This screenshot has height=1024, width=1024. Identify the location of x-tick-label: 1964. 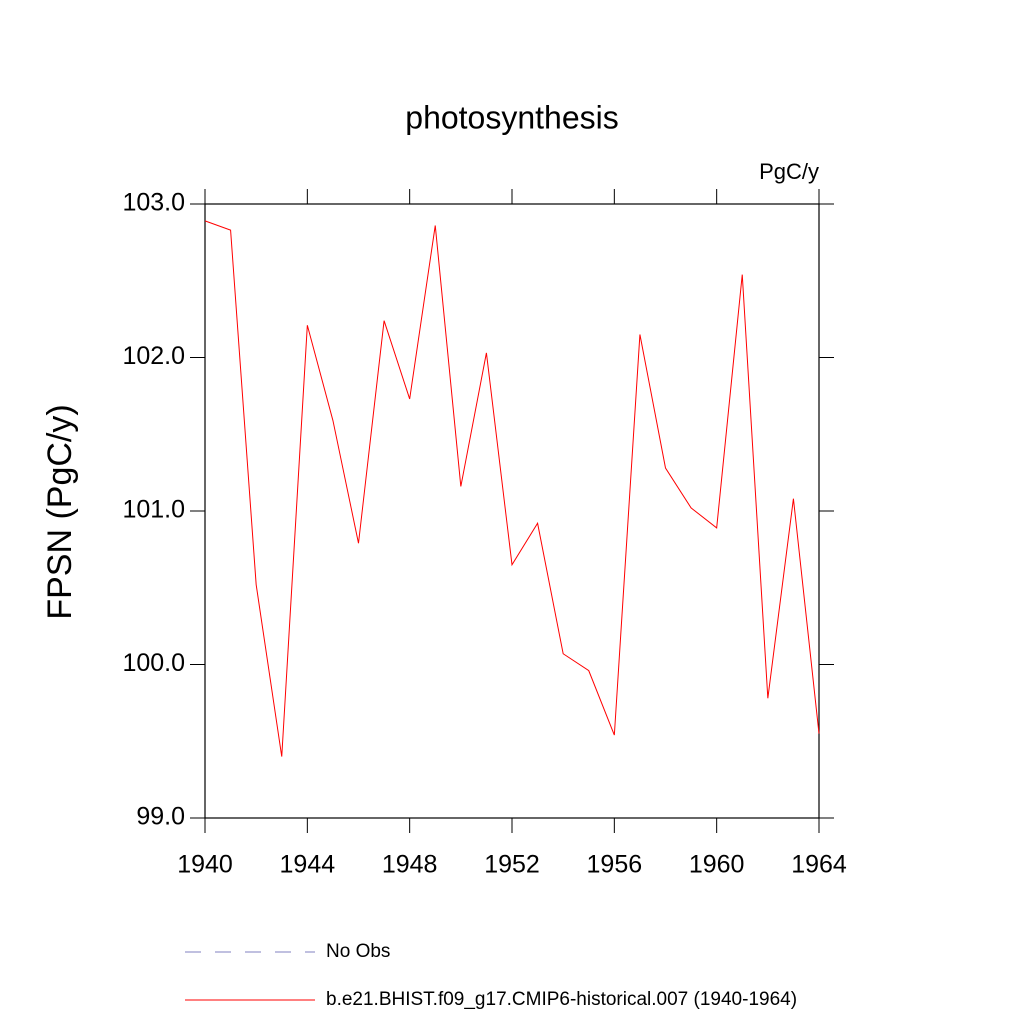
(819, 865).